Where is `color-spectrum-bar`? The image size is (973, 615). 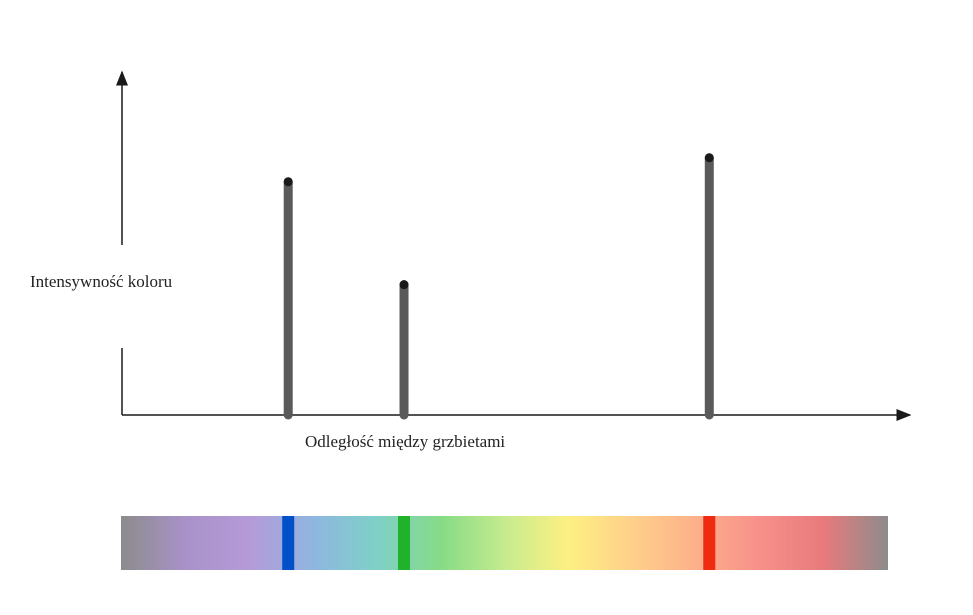 color-spectrum-bar is located at coordinates (504, 543).